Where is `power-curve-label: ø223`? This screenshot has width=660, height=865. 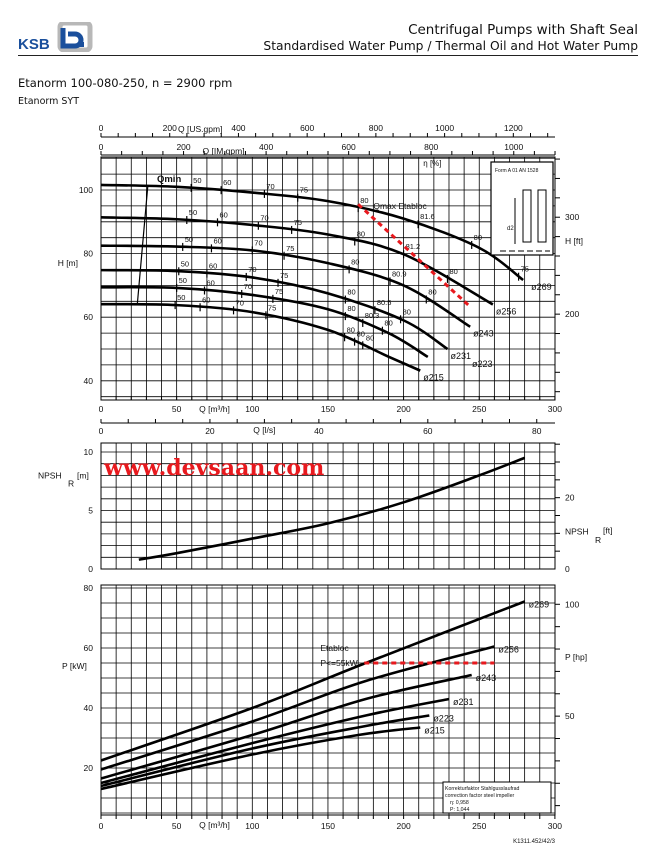 power-curve-label: ø223 is located at coordinates (443, 719).